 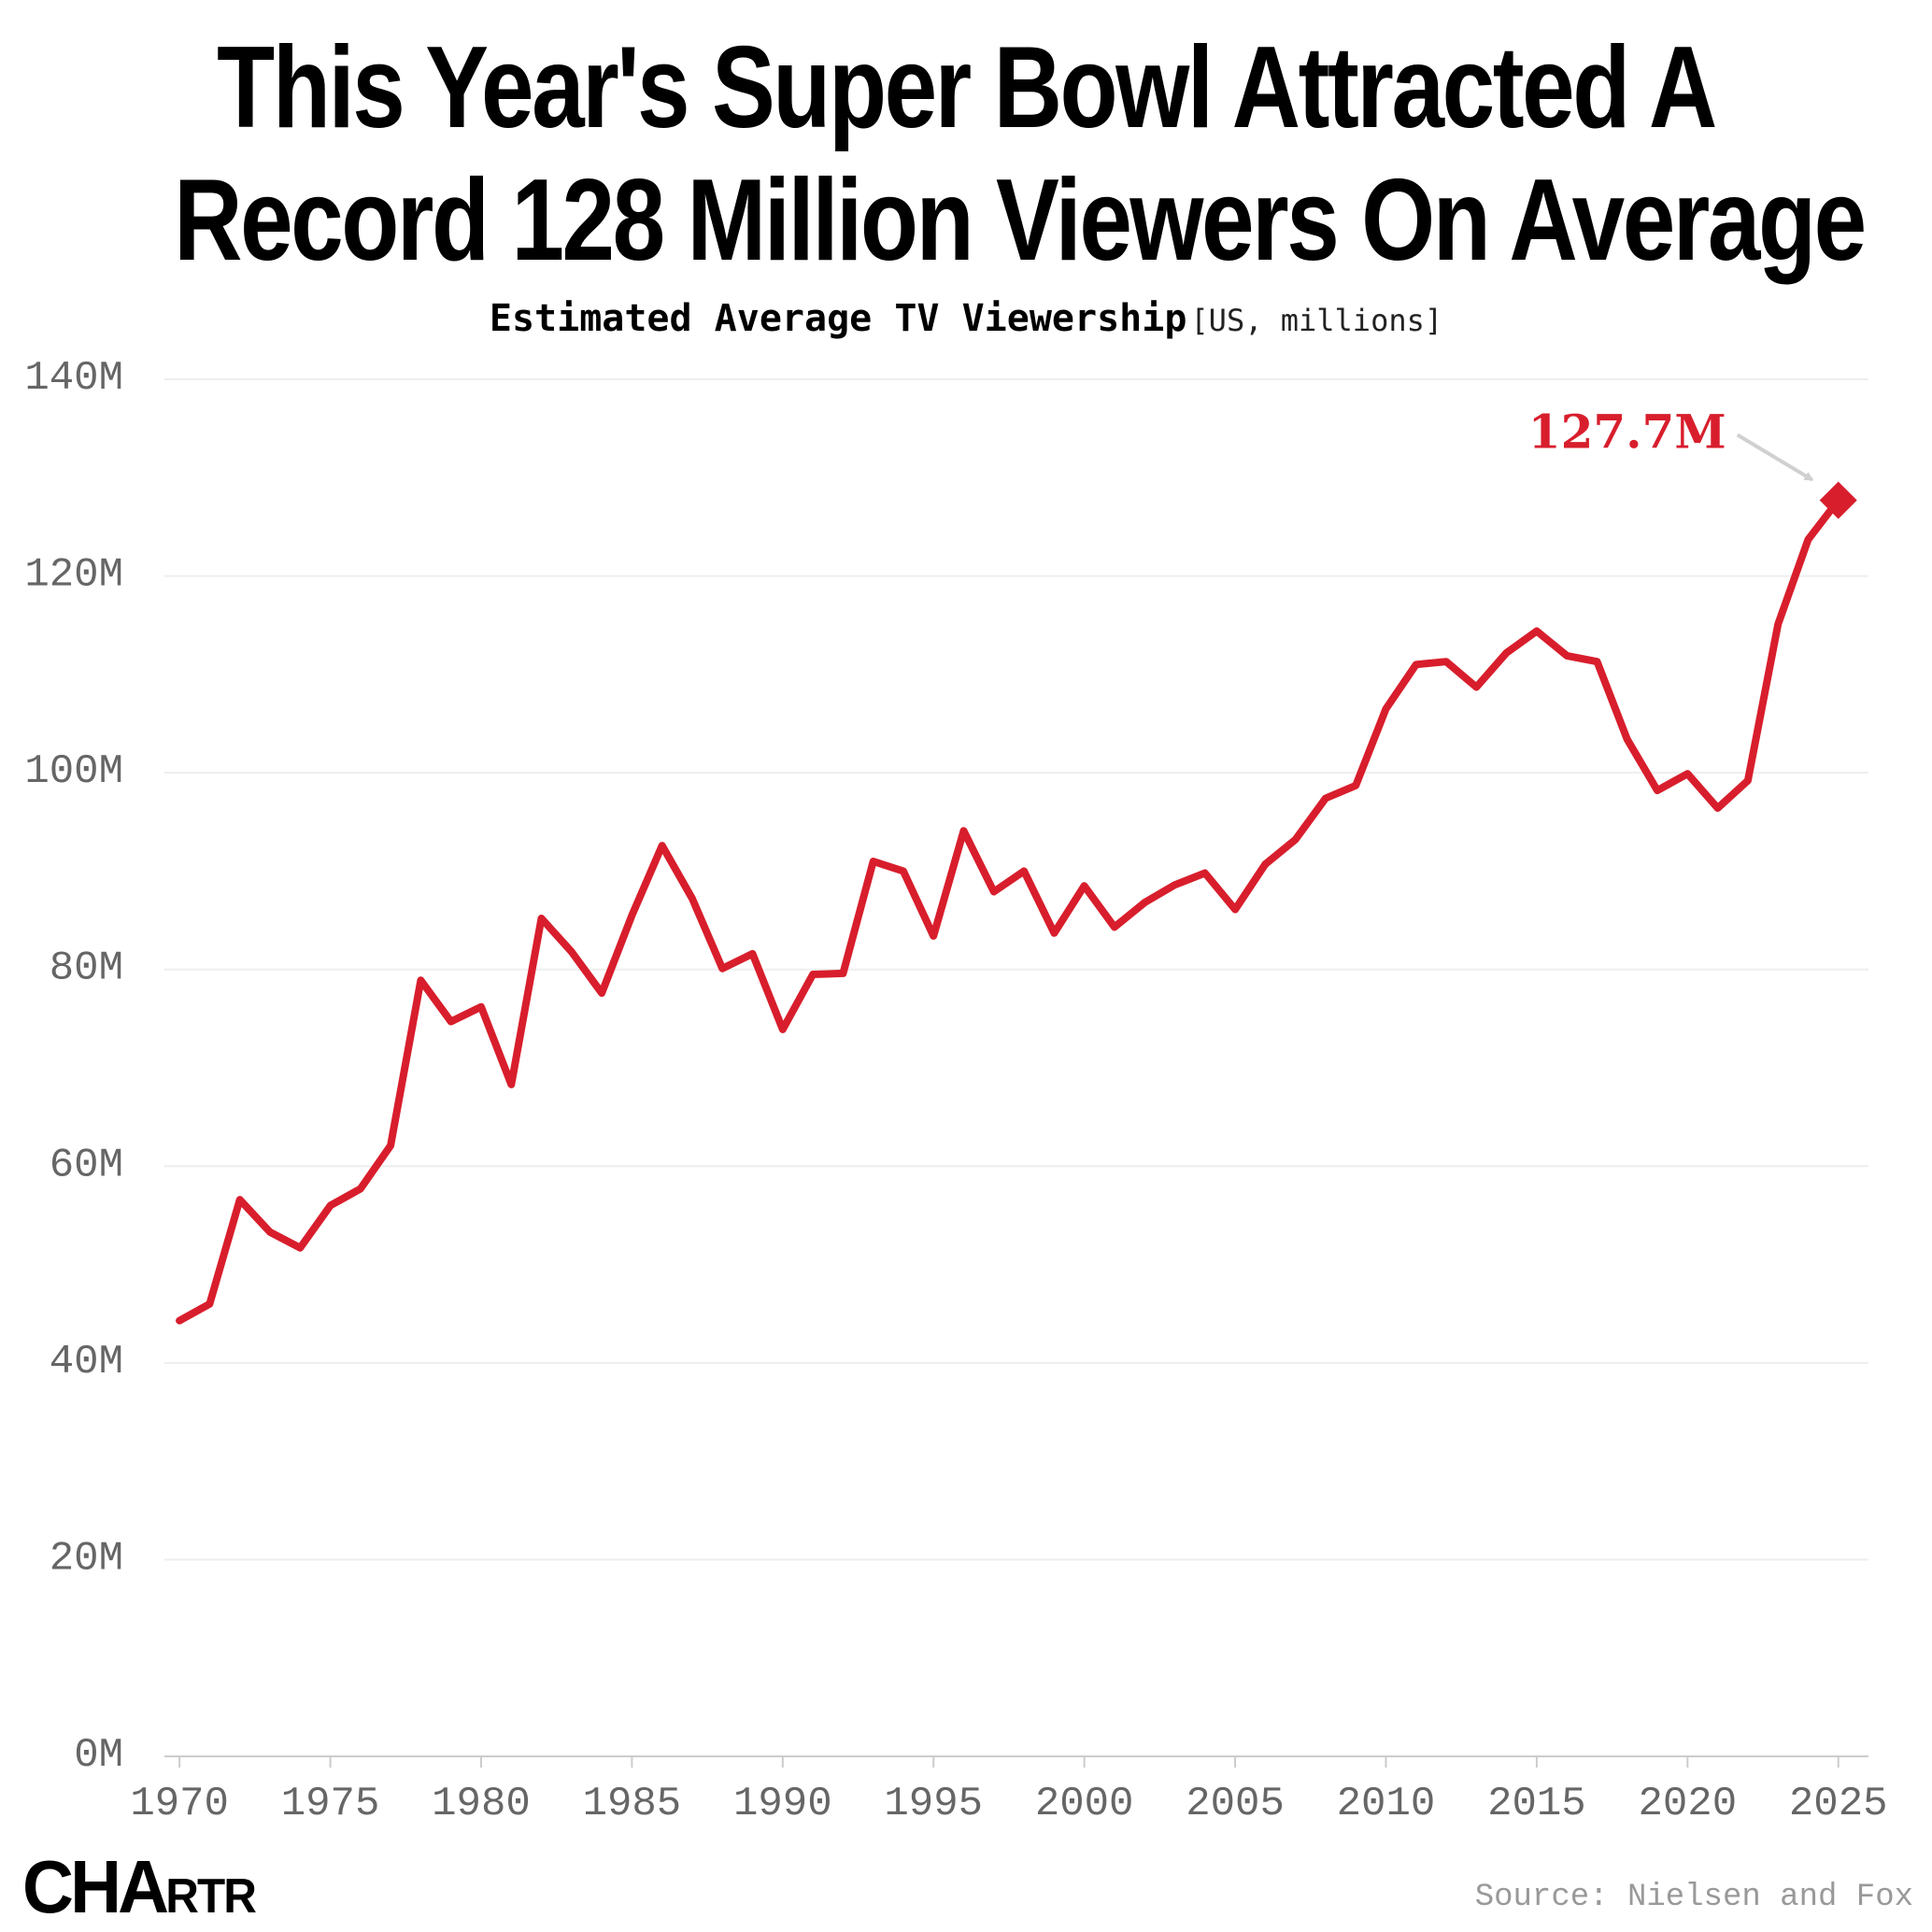 What do you see at coordinates (967, 87) in the screenshot?
I see `chart-title-line-1: This Year's Super Bowl Attracted A` at bounding box center [967, 87].